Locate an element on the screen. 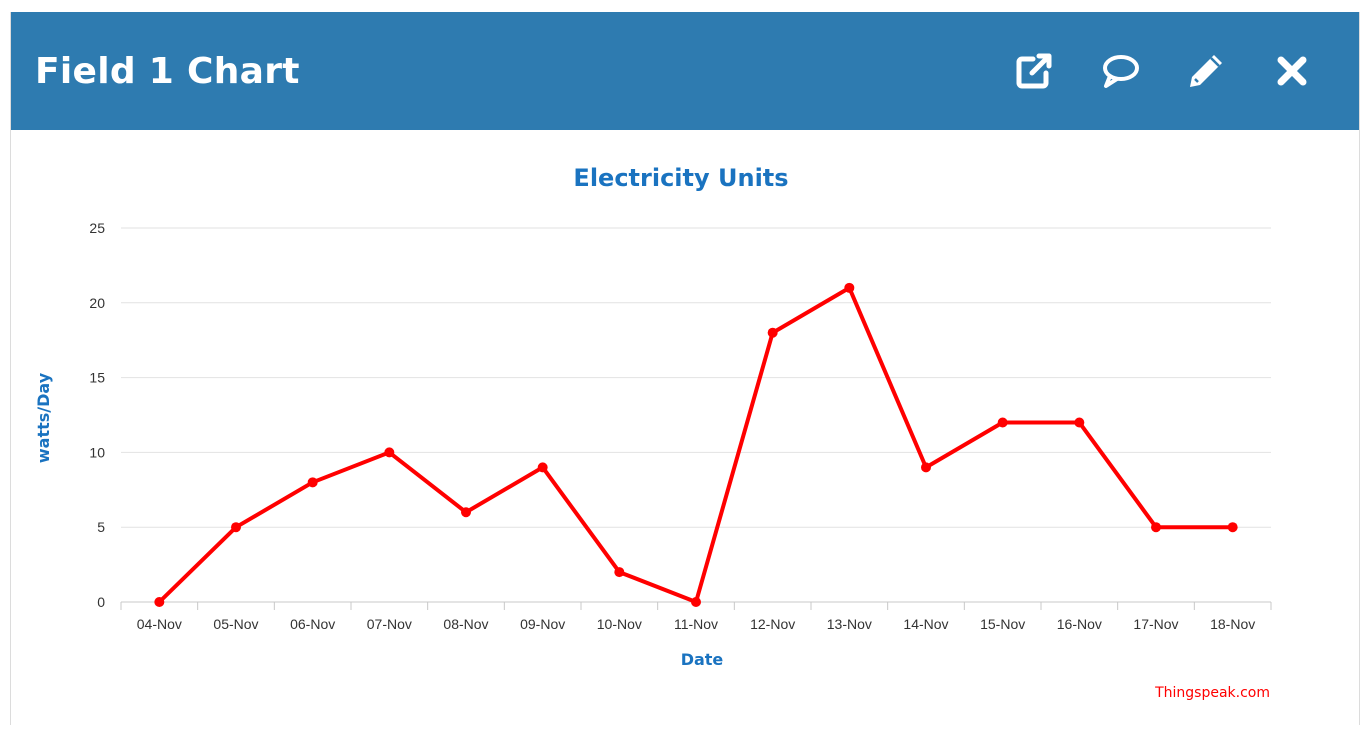 The width and height of the screenshot is (1366, 729). chart-title: Electricity Units is located at coordinates (680, 178).